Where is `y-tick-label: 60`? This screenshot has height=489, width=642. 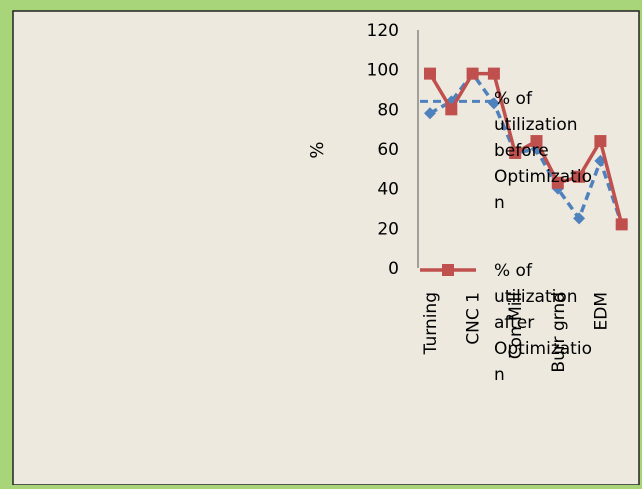 y-tick-label: 60 is located at coordinates (388, 150).